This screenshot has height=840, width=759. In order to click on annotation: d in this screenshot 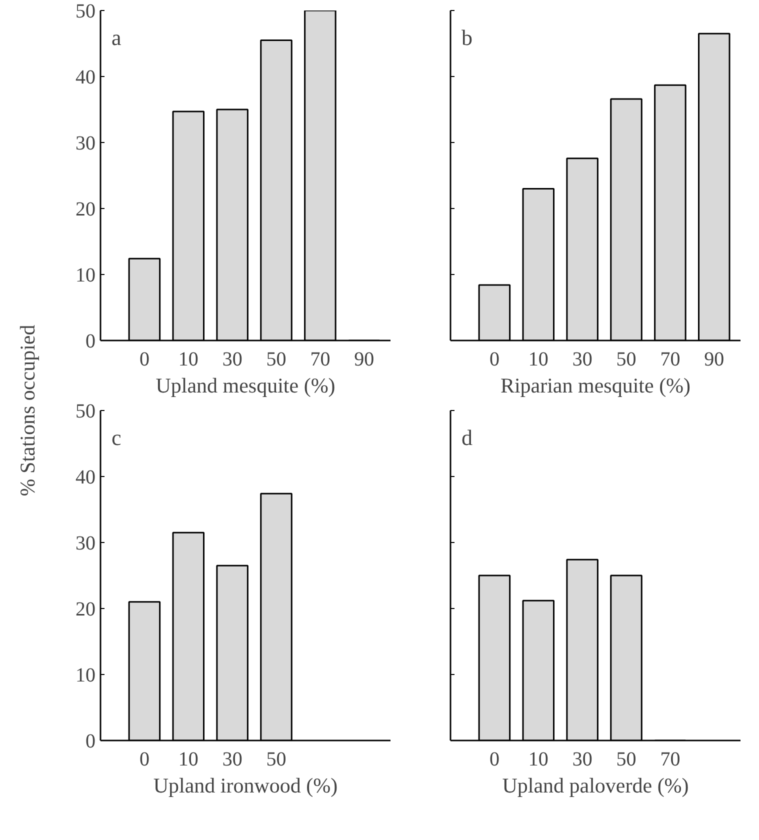, I will do `click(466, 437)`.